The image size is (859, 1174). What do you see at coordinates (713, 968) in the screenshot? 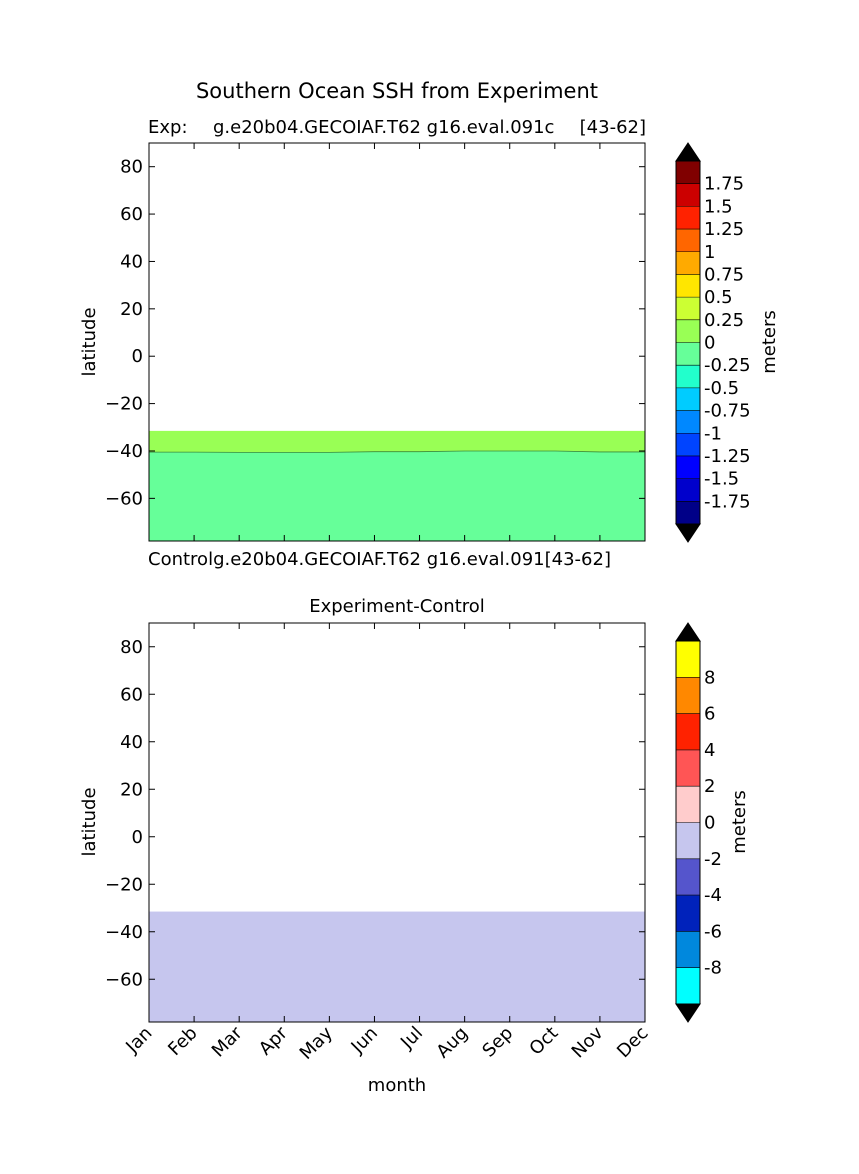
I see `colorbar-tick-label: -8` at bounding box center [713, 968].